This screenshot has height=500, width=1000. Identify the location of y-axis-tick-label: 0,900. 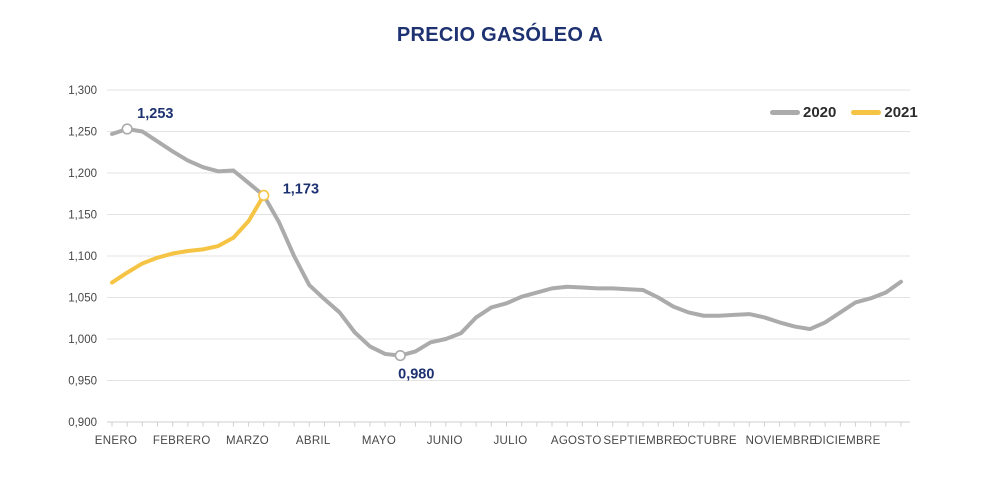
(82, 423).